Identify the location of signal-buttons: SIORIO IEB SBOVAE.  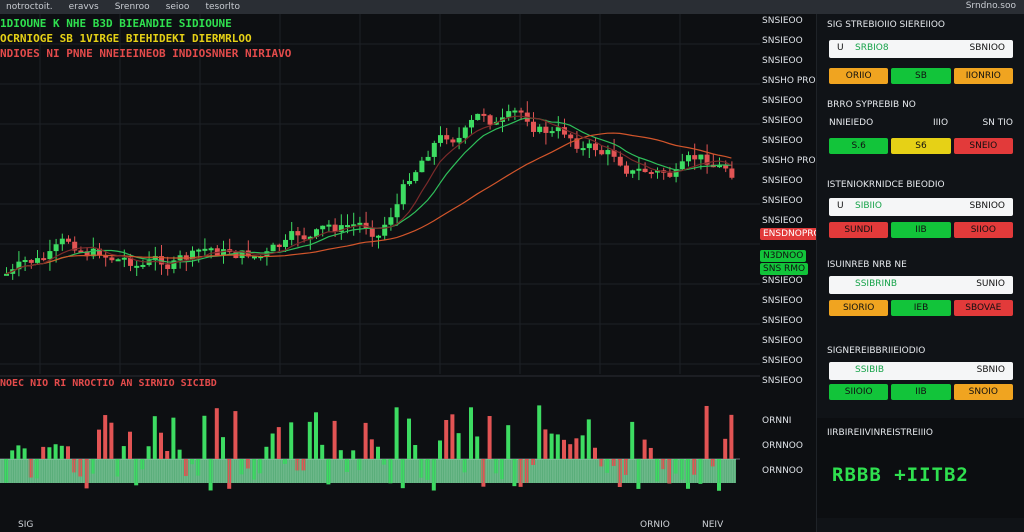
(921, 308).